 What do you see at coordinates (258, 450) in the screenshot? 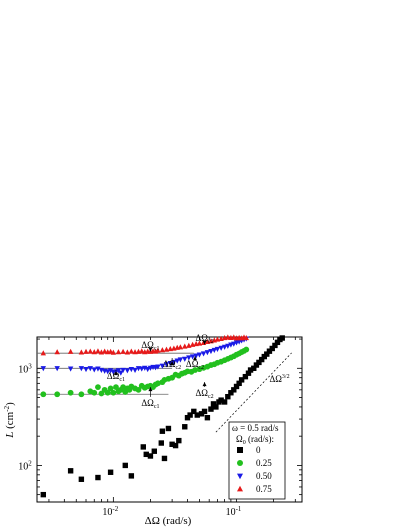
I see `legend-label: 0` at bounding box center [258, 450].